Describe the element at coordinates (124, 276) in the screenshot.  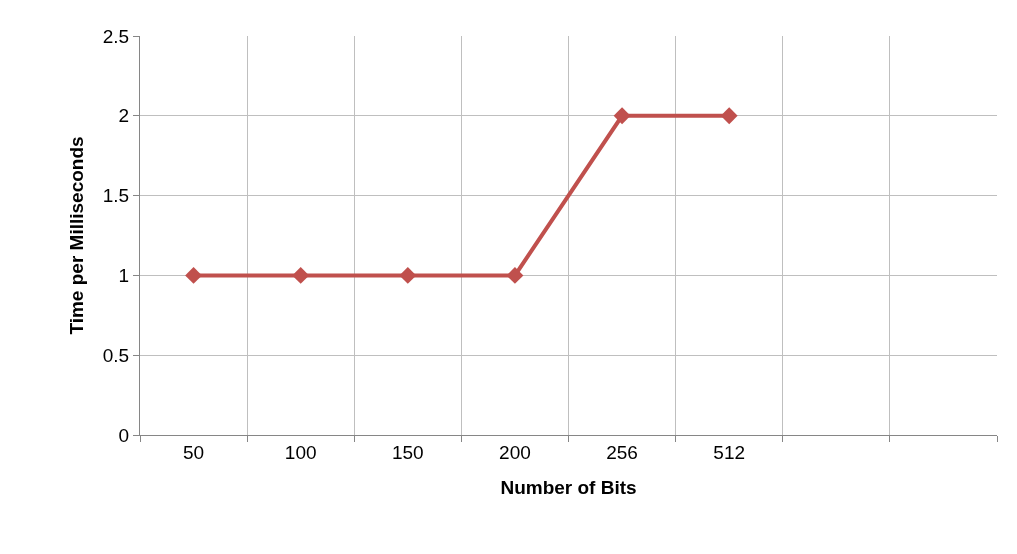
I see `y-tick-label: 1` at that location.